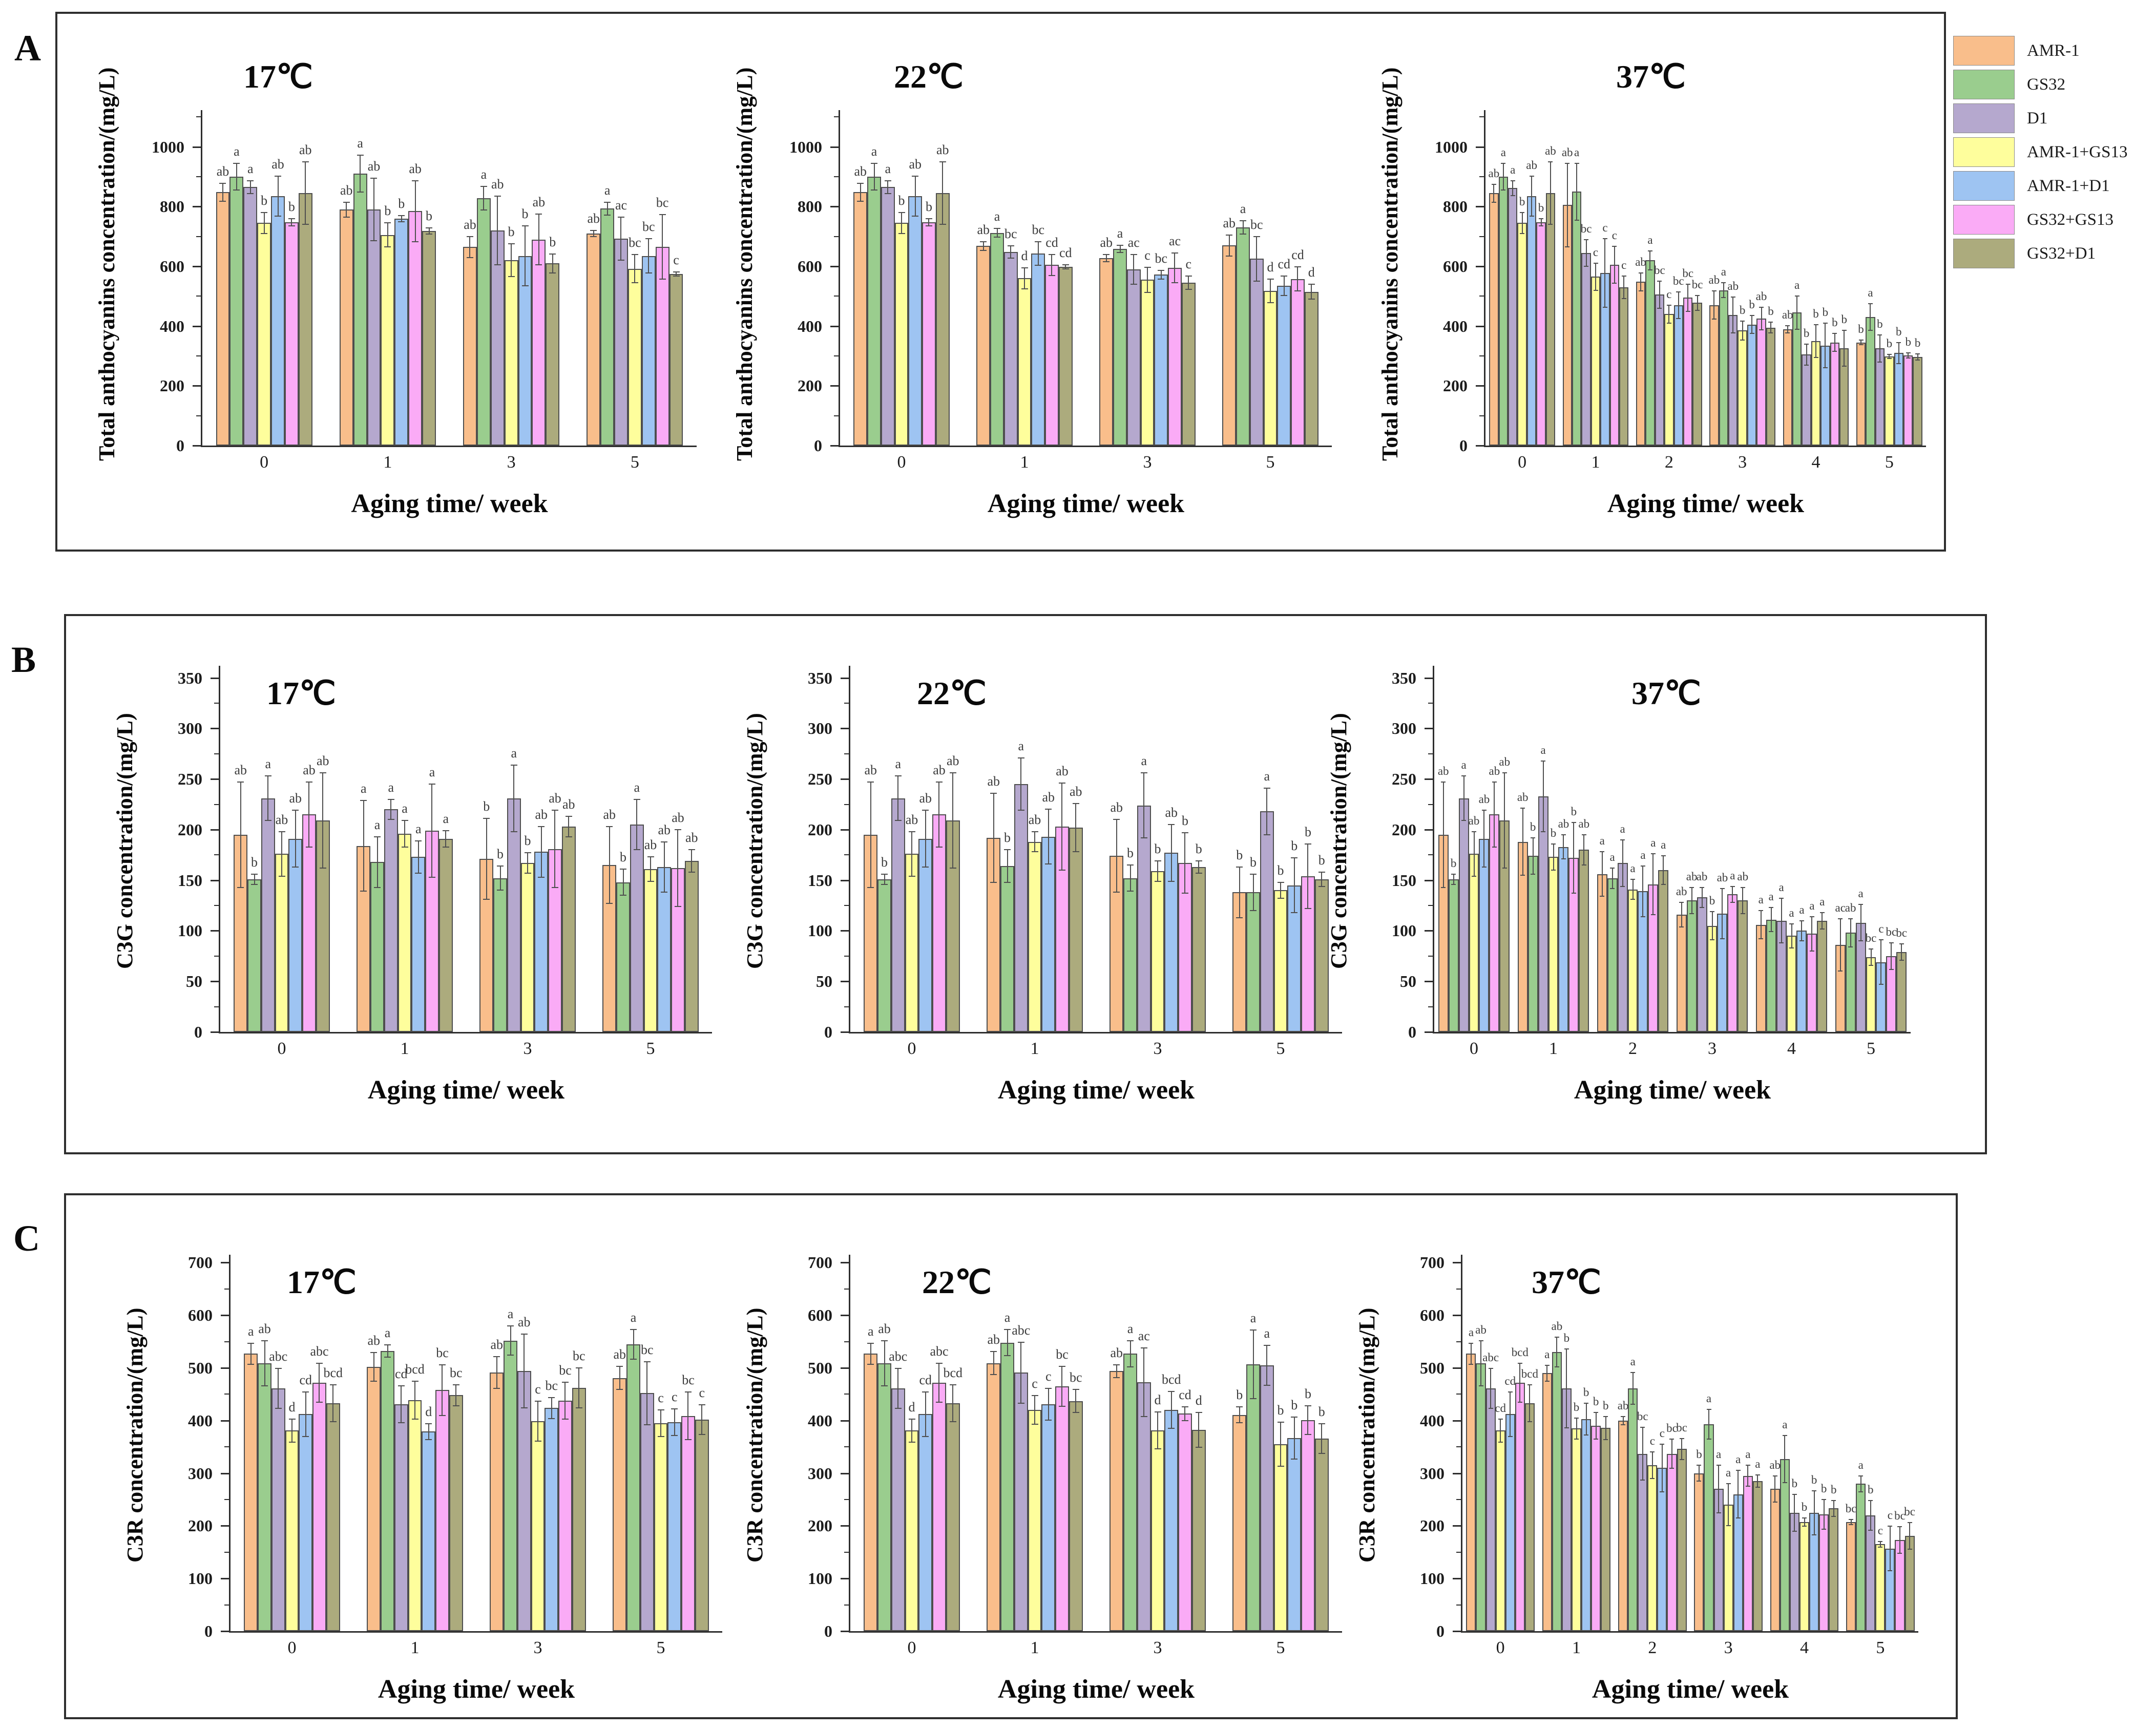 The width and height of the screenshot is (2156, 1731). Describe the element at coordinates (824, 982) in the screenshot. I see `y-tick-label: 50` at that location.